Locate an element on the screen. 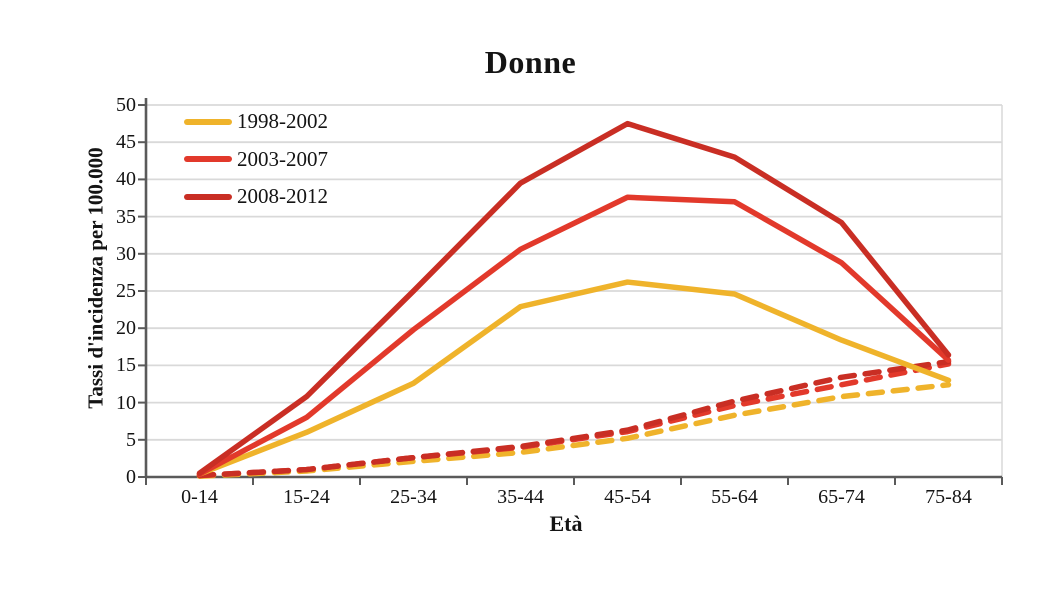 Image resolution: width=1061 pixels, height=597 pixels. y-tick-label: 15 is located at coordinates (126, 365).